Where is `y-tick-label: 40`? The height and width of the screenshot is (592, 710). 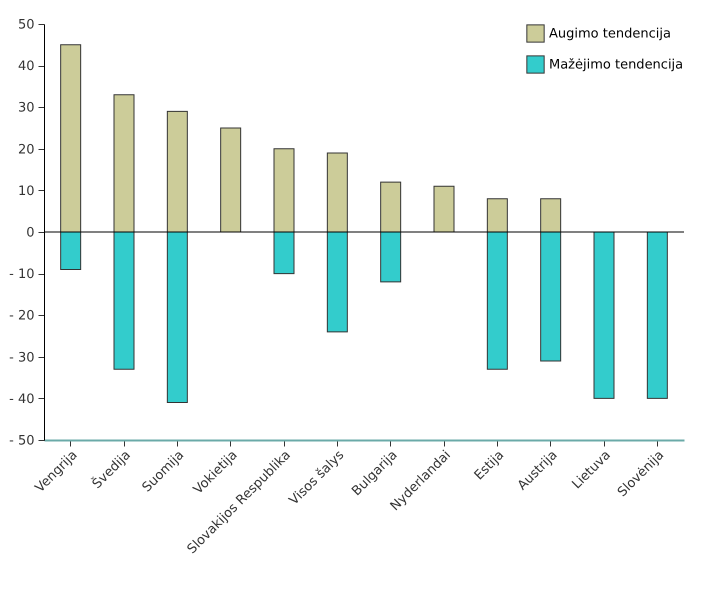 y-tick-label: 40 is located at coordinates (26, 66).